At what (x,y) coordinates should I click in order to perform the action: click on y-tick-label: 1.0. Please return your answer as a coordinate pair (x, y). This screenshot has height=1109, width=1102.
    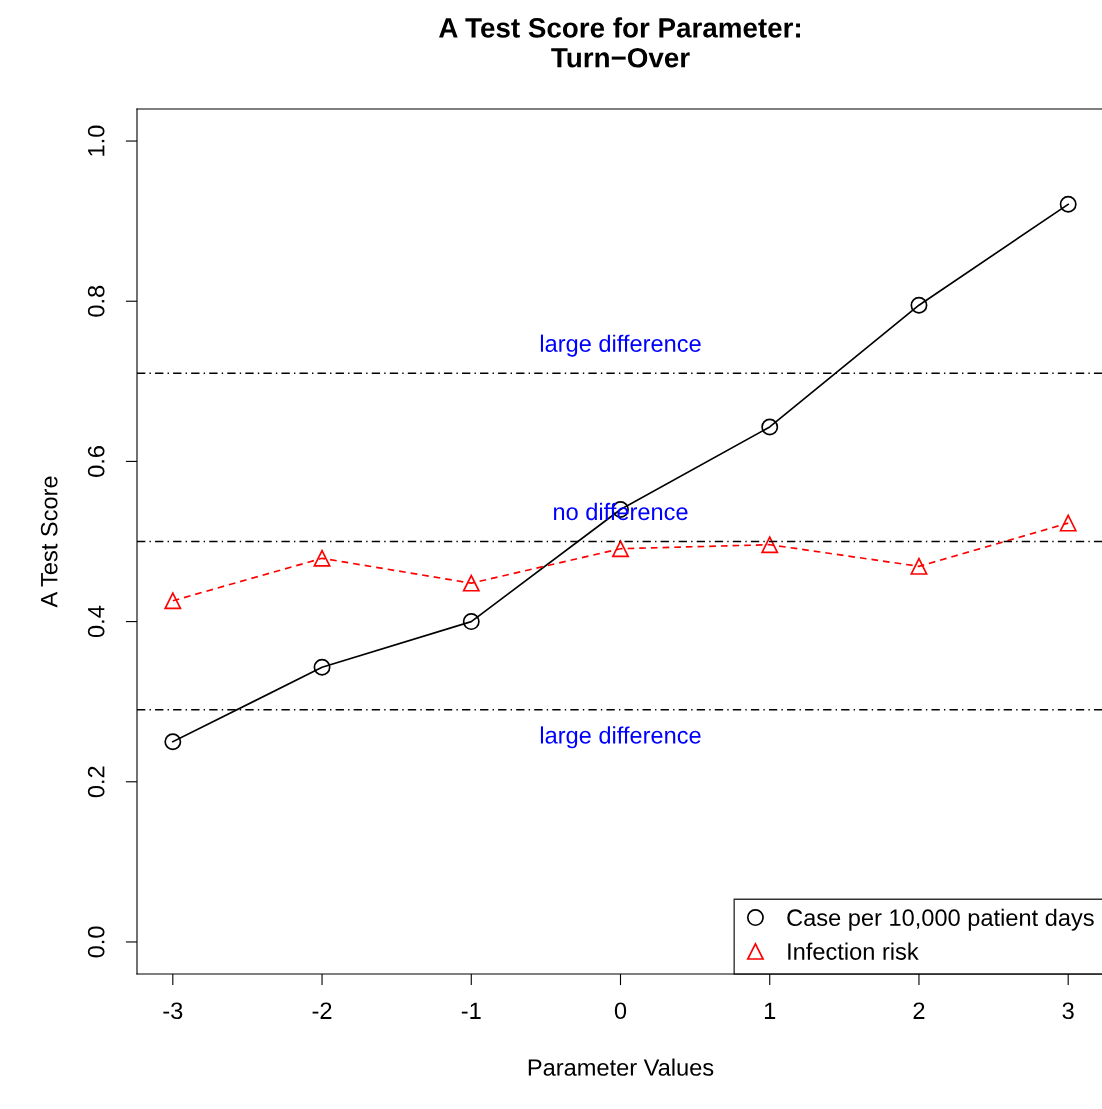
    Looking at the image, I should click on (96, 140).